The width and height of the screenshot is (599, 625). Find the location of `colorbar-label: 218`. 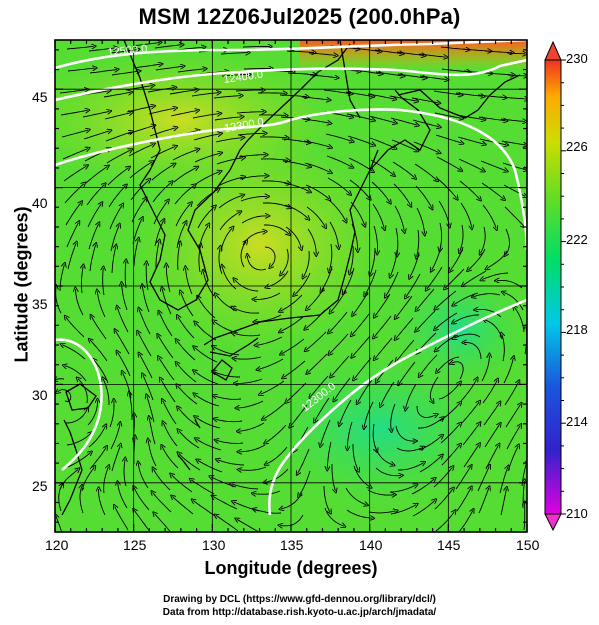

colorbar-label: 218 is located at coordinates (577, 329).